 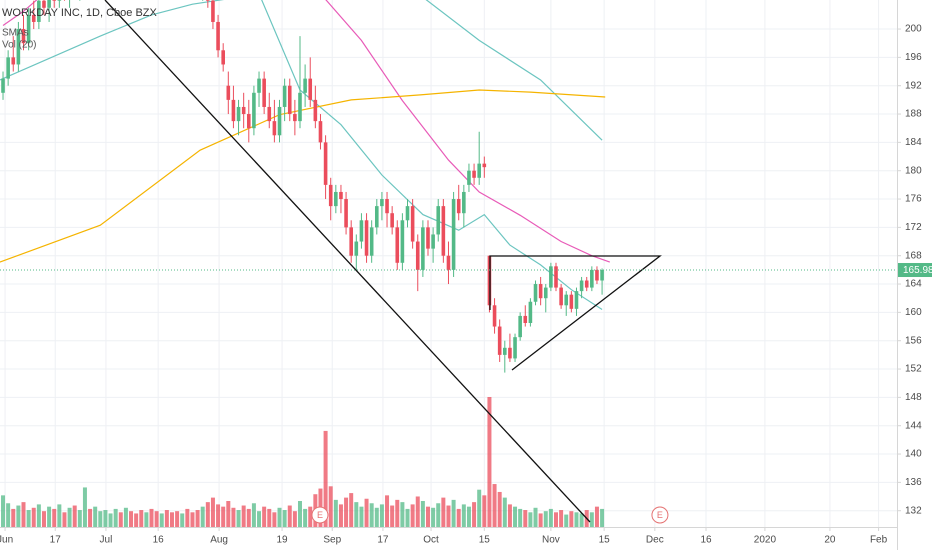 I want to click on x-tick-label: Sep, so click(x=332, y=540).